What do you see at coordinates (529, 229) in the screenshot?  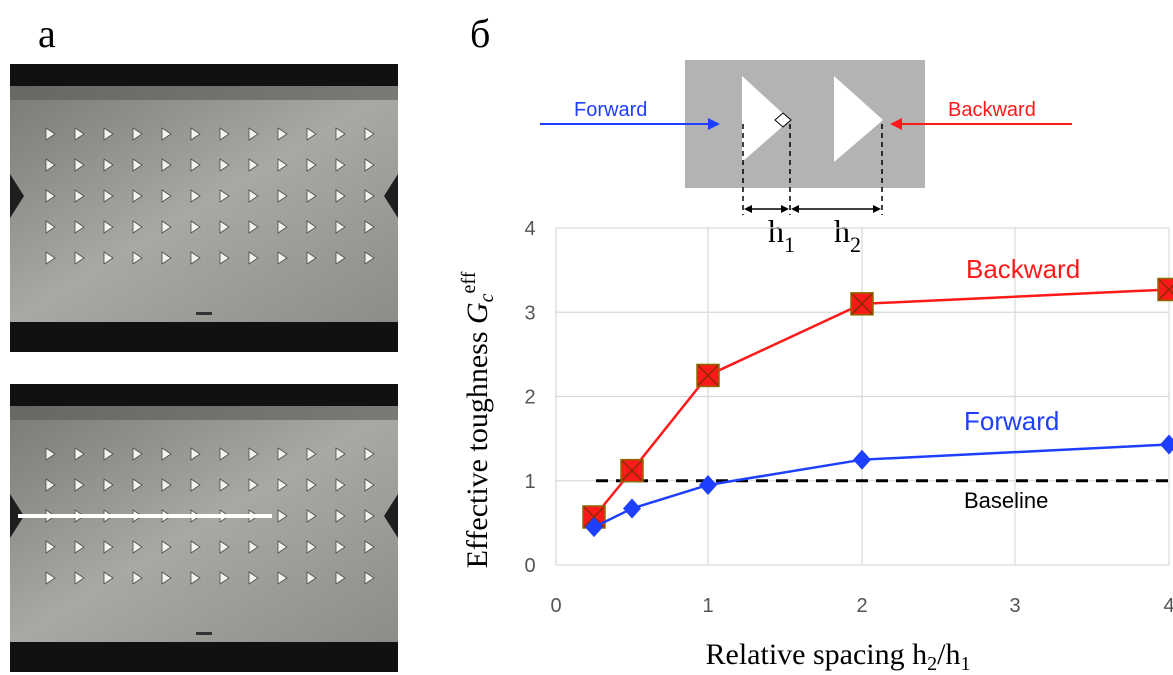 I see `y-tick-label: 4` at bounding box center [529, 229].